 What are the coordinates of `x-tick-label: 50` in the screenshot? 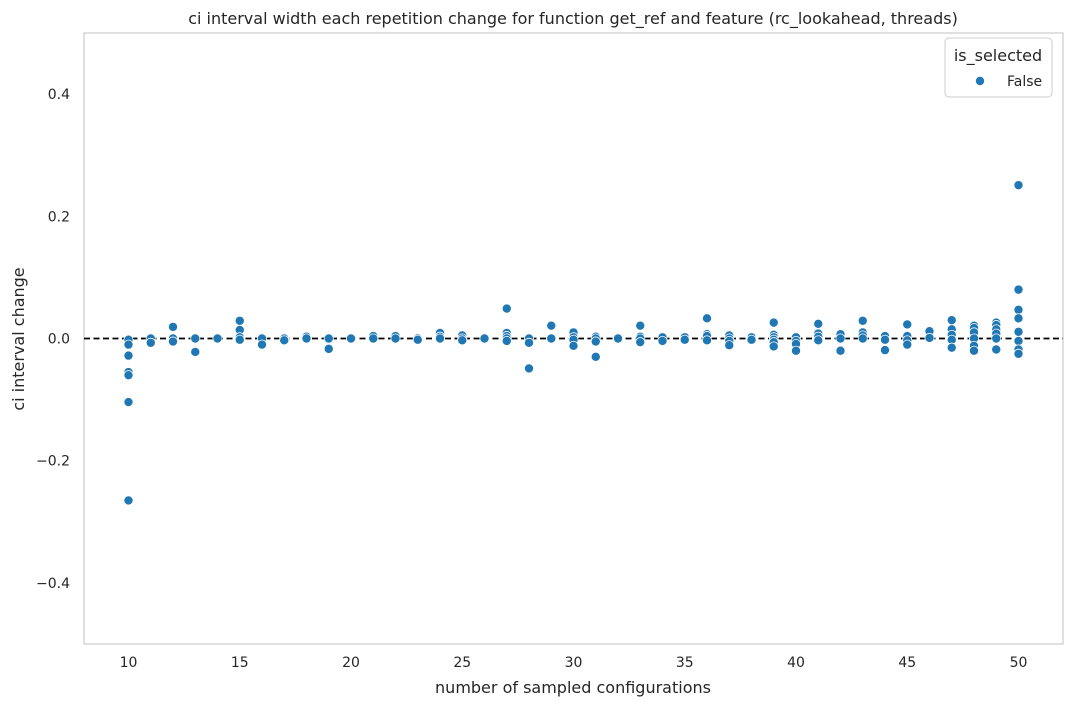 It's located at (1019, 663).